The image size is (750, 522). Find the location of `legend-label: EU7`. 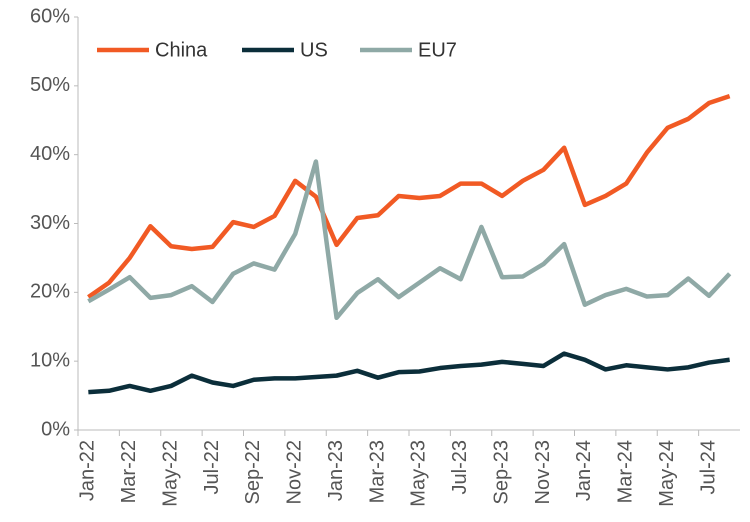

legend-label: EU7 is located at coordinates (437, 50).